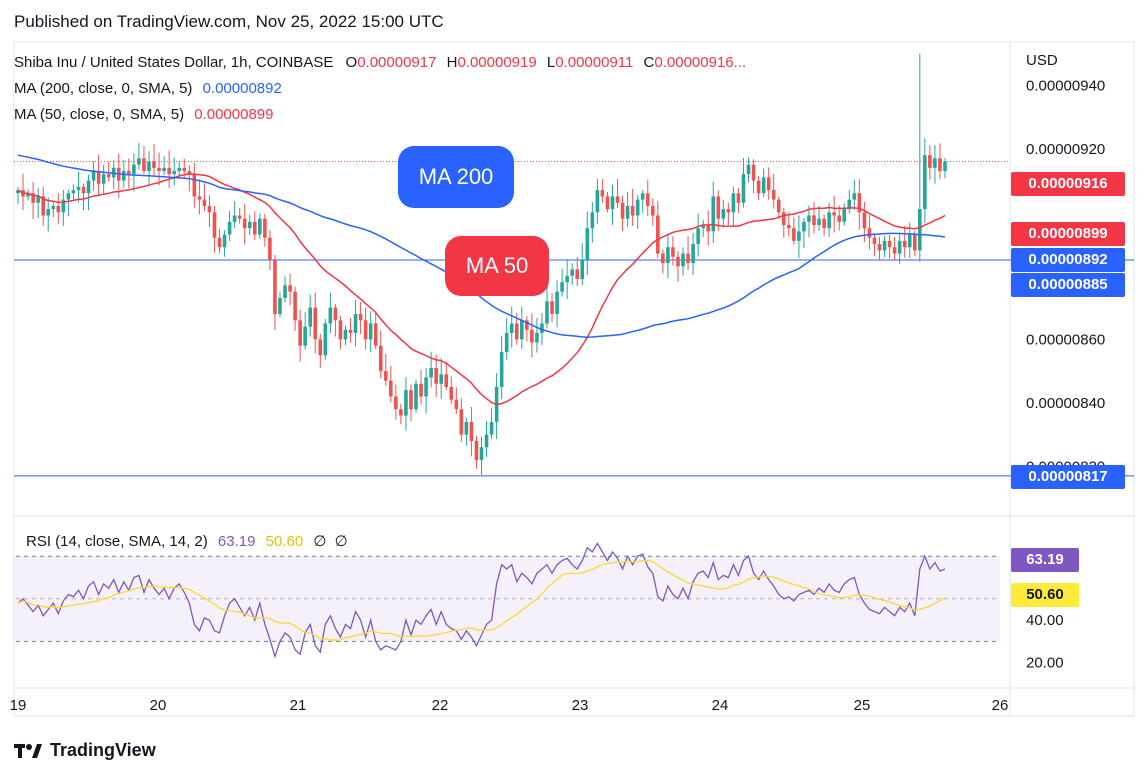 Image resolution: width=1148 pixels, height=778 pixels. What do you see at coordinates (440, 705) in the screenshot?
I see `time-tick-label: 22` at bounding box center [440, 705].